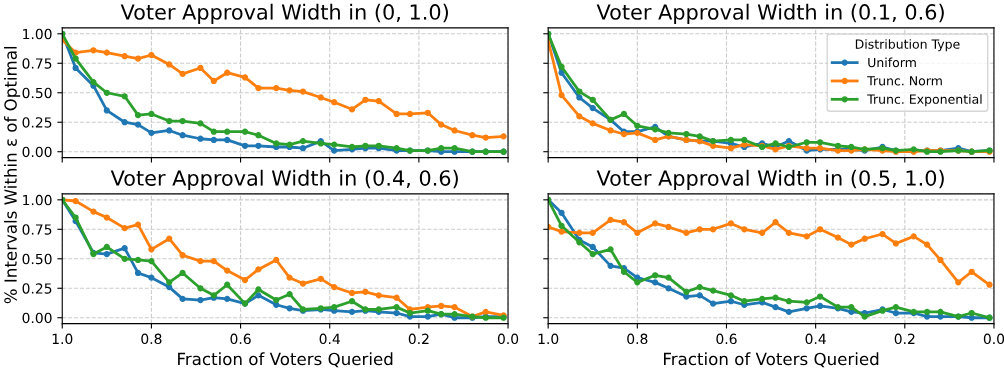  What do you see at coordinates (892, 62) in the screenshot?
I see `legend-label: Uniform` at bounding box center [892, 62].